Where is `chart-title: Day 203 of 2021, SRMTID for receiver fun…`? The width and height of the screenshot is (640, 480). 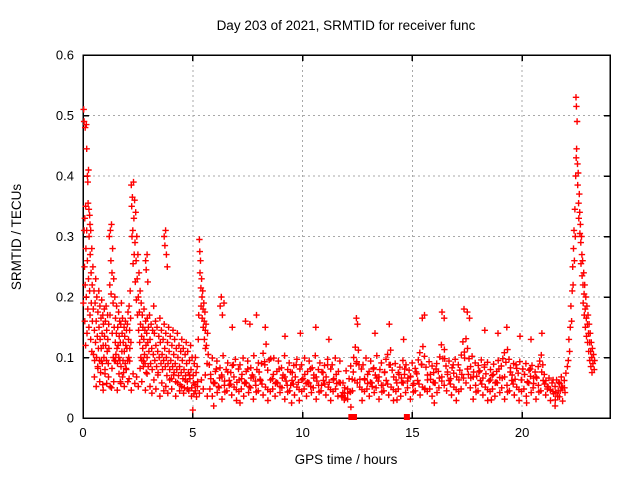 chart-title: Day 203 of 2021, SRMTID for receiver fun… is located at coordinates (346, 25).